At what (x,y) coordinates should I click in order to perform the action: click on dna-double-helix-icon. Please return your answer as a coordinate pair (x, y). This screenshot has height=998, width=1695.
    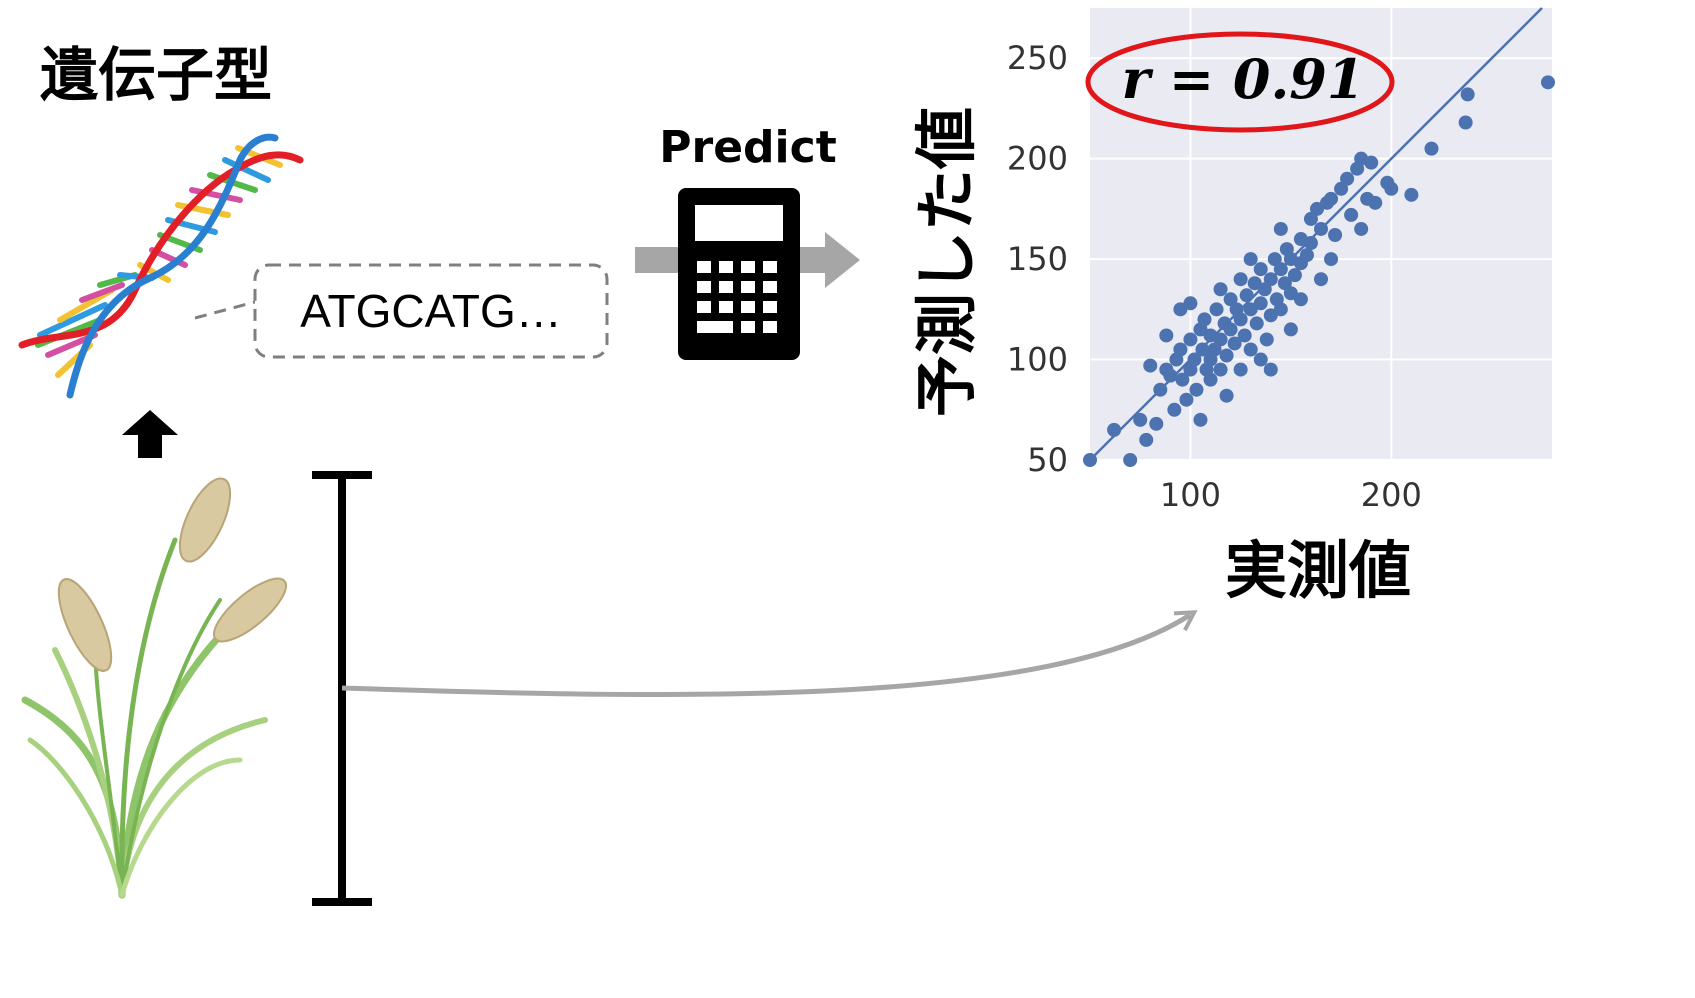
    Looking at the image, I should click on (161, 266).